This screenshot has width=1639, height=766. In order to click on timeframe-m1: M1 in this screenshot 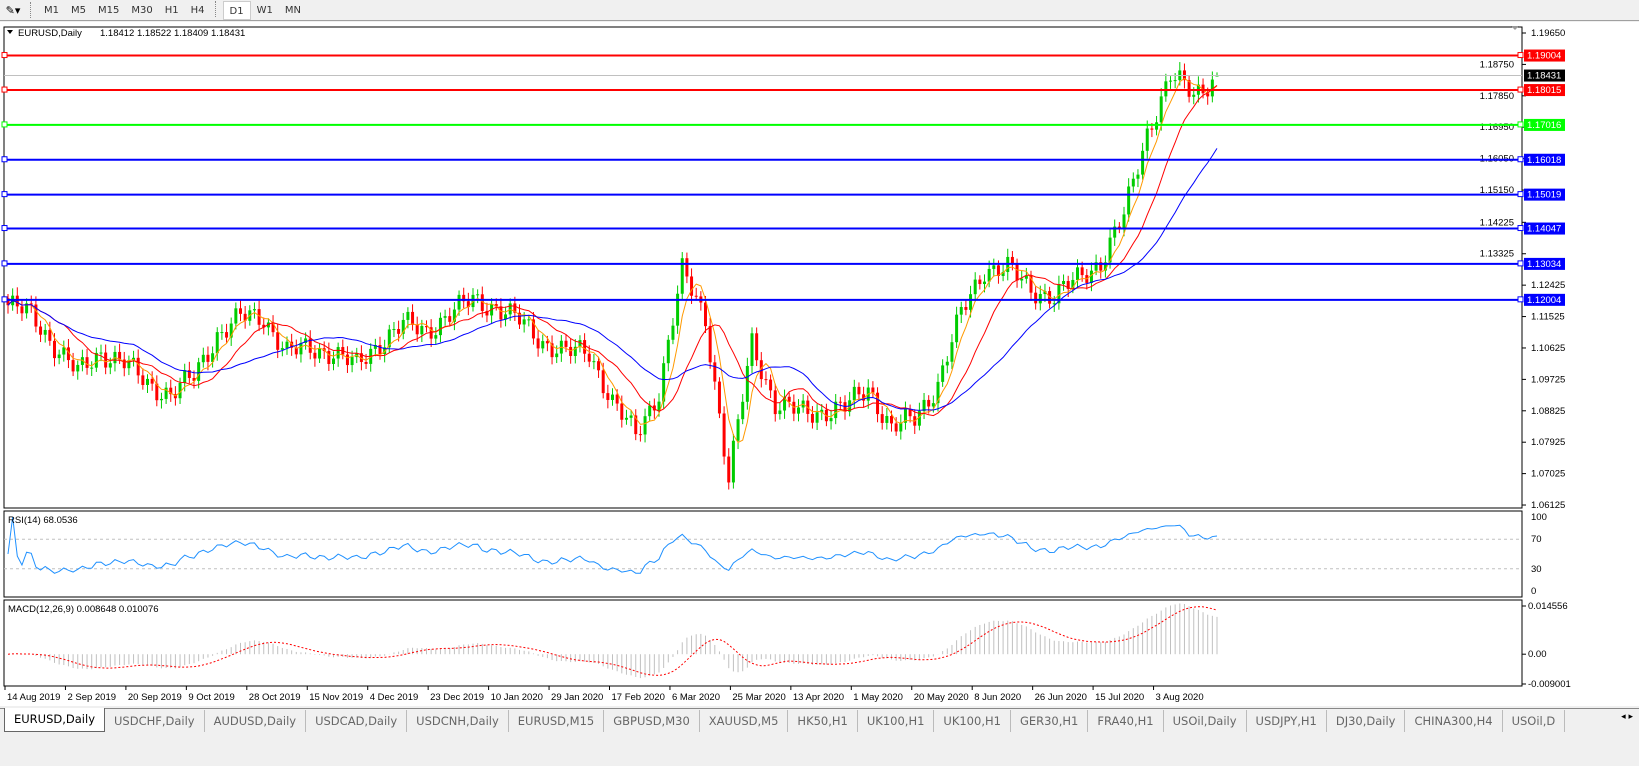, I will do `click(51, 10)`.